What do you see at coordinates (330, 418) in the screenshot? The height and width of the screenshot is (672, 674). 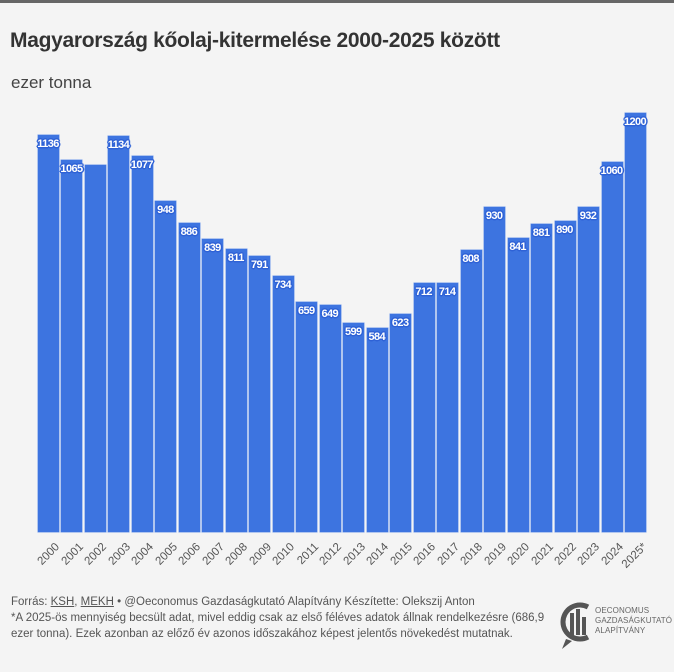 I see `bar-2012` at bounding box center [330, 418].